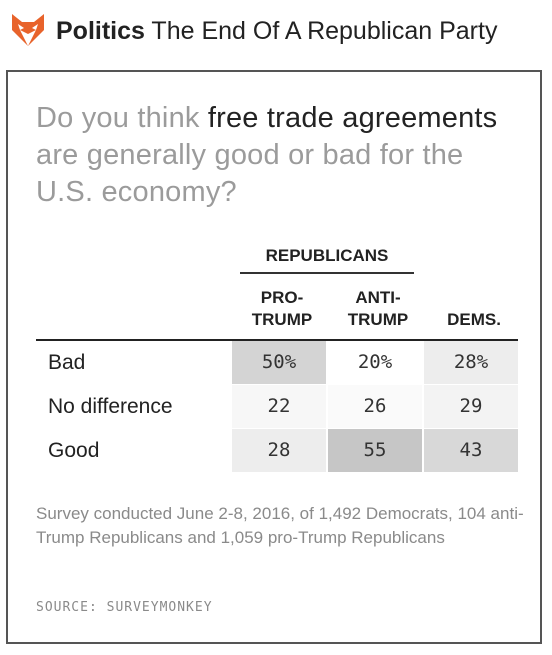 The height and width of the screenshot is (655, 552). I want to click on table-row: No difference 22 26 29, so click(277, 407).